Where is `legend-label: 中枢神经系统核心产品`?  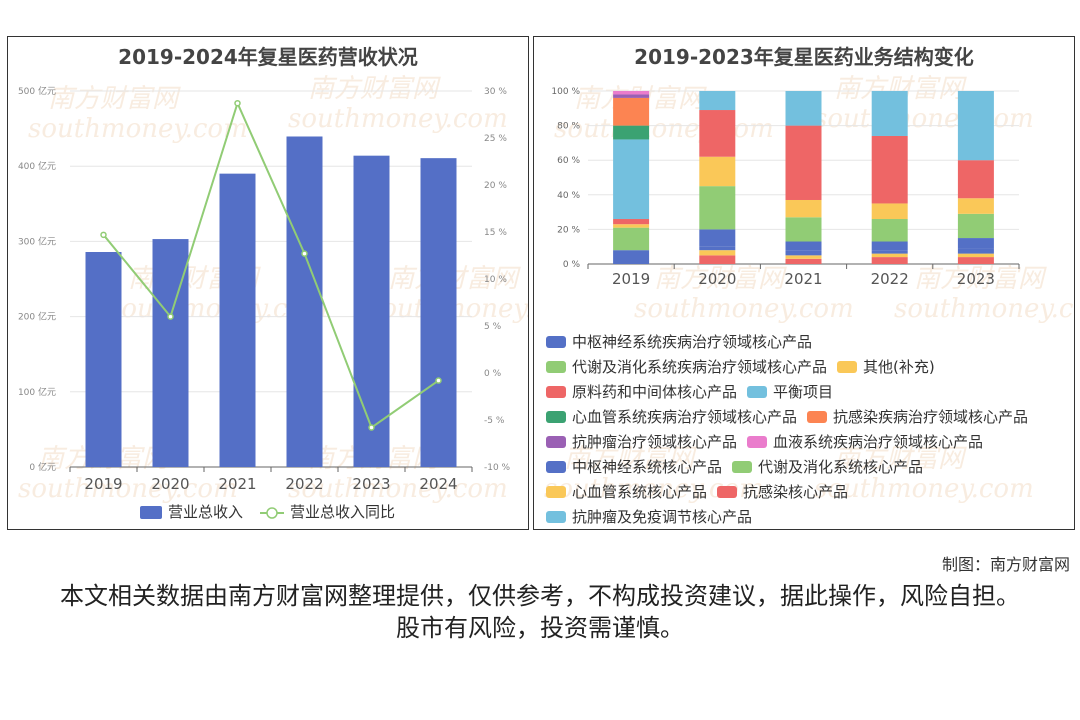
legend-label: 中枢神经系统核心产品 is located at coordinates (647, 467).